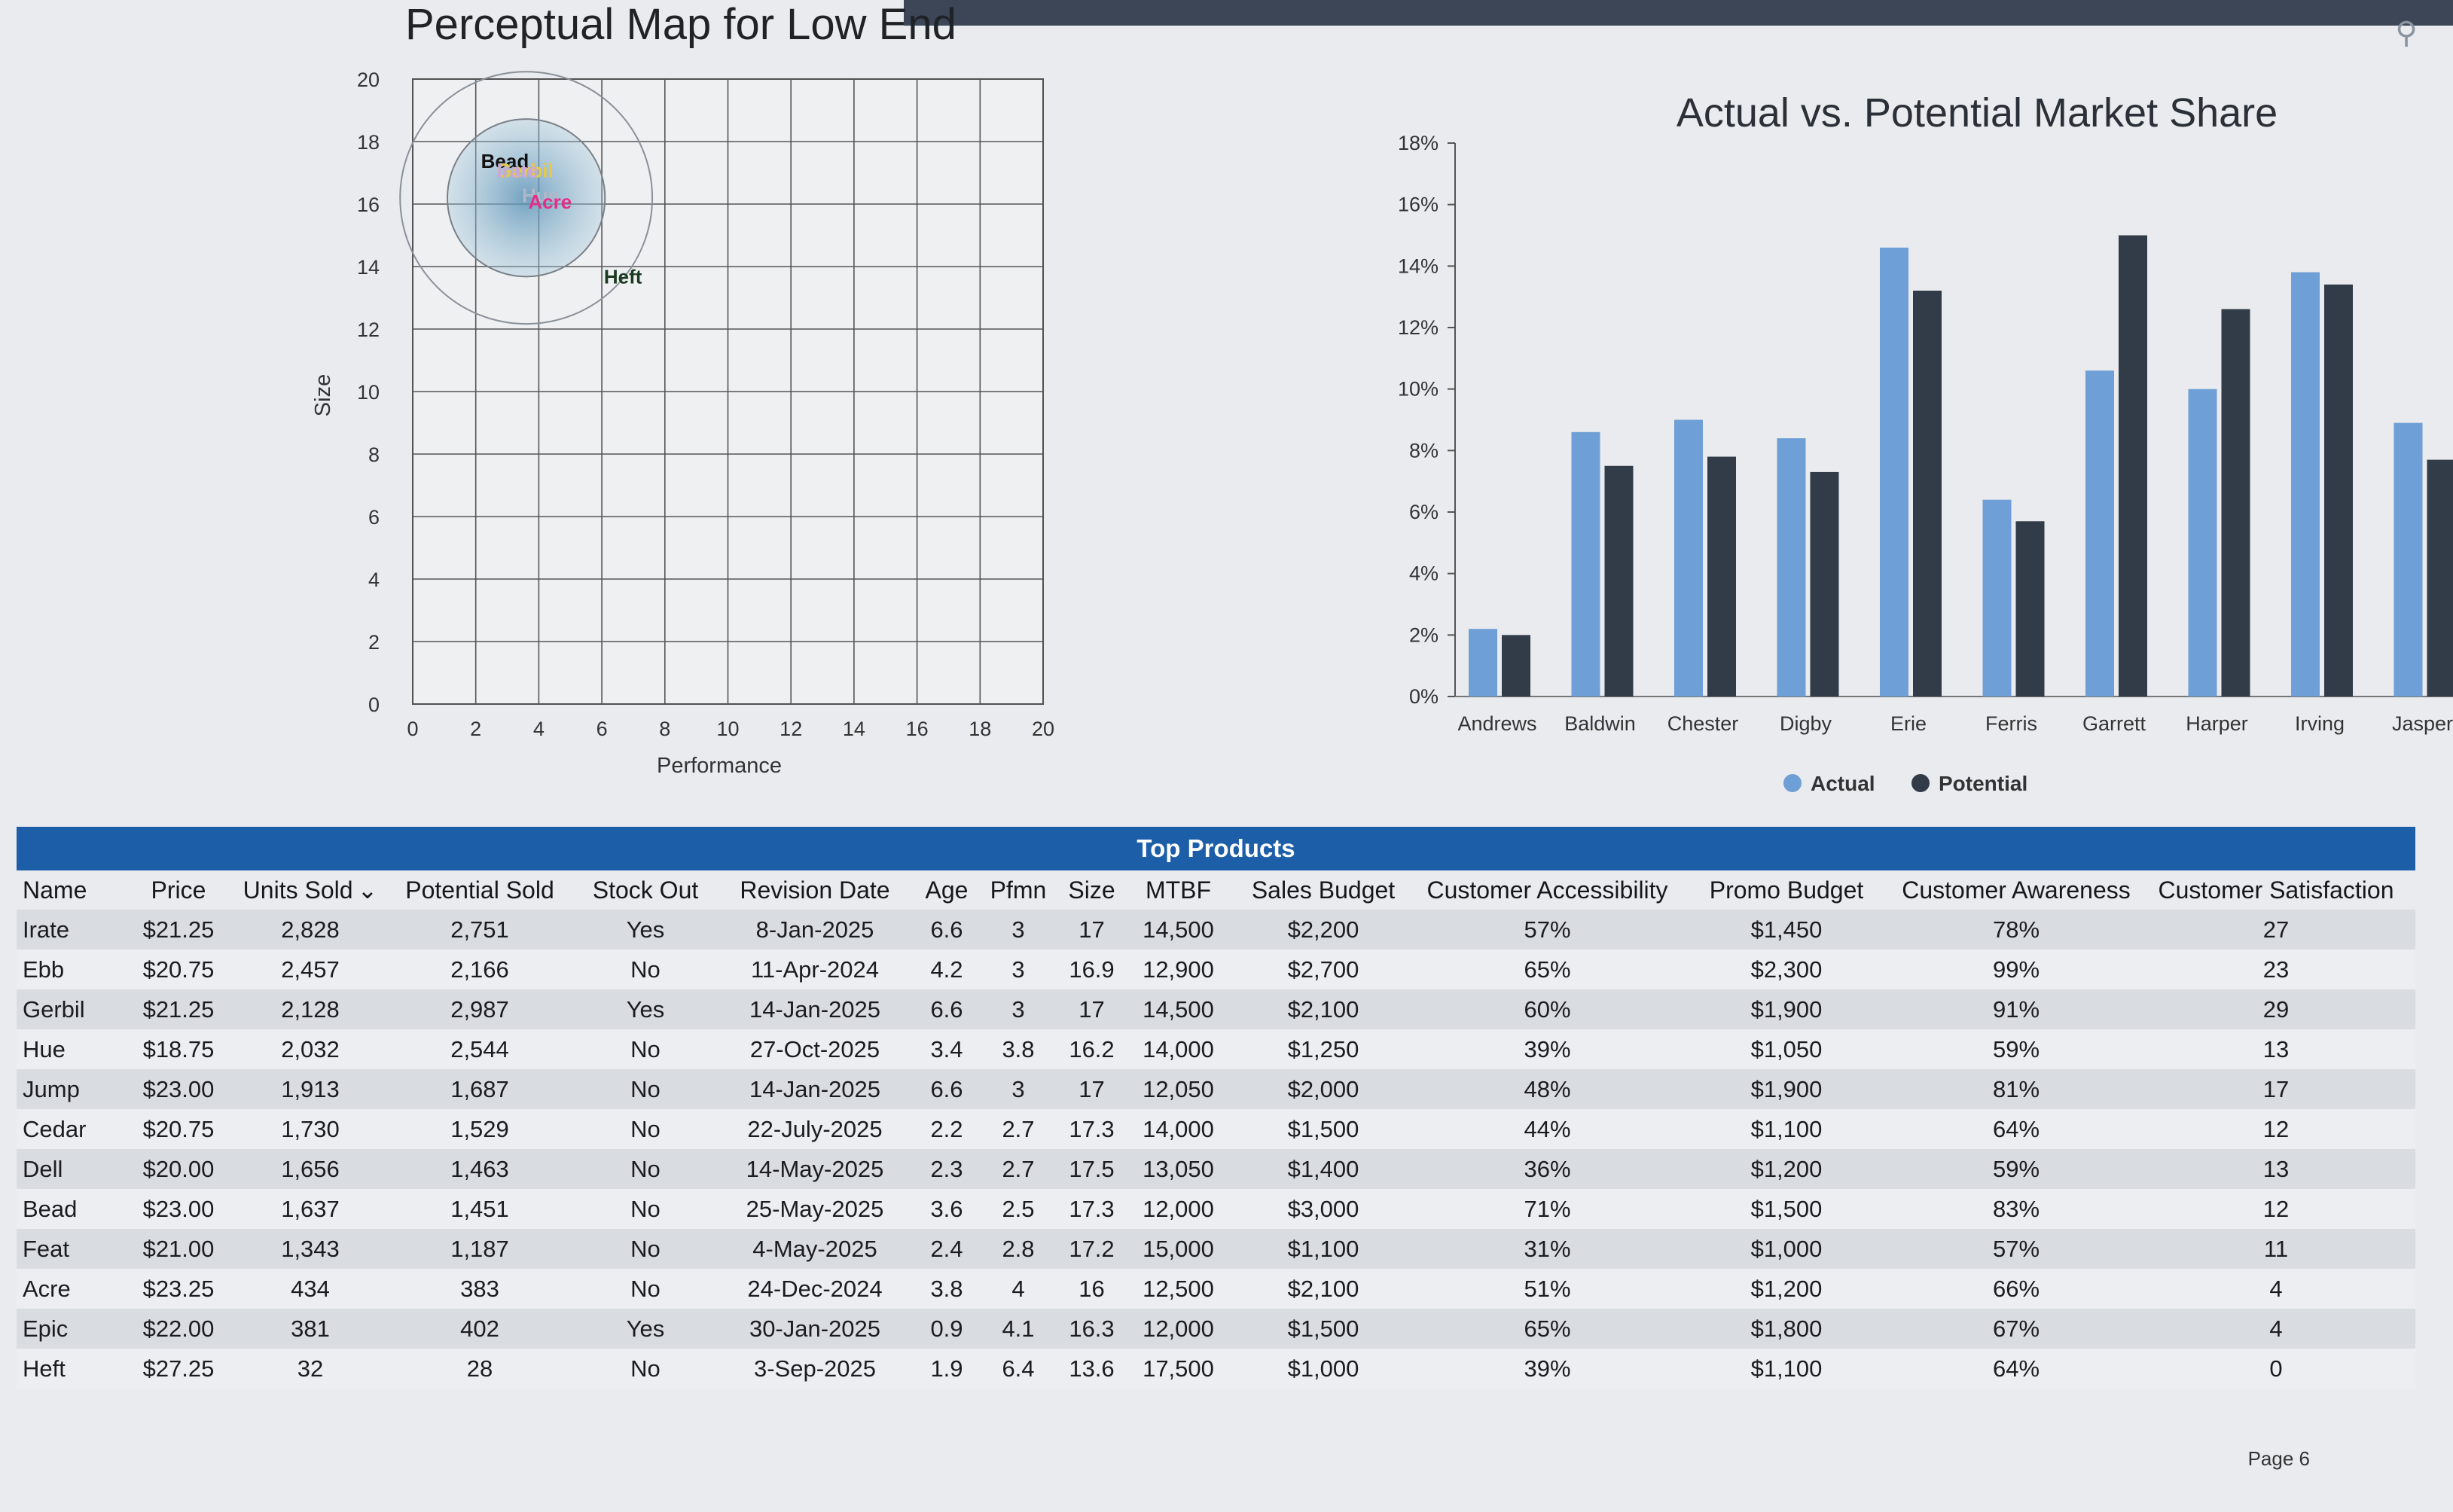 Image resolution: width=2453 pixels, height=1512 pixels. I want to click on table-cell-customer-awareness: 59%, so click(2016, 1169).